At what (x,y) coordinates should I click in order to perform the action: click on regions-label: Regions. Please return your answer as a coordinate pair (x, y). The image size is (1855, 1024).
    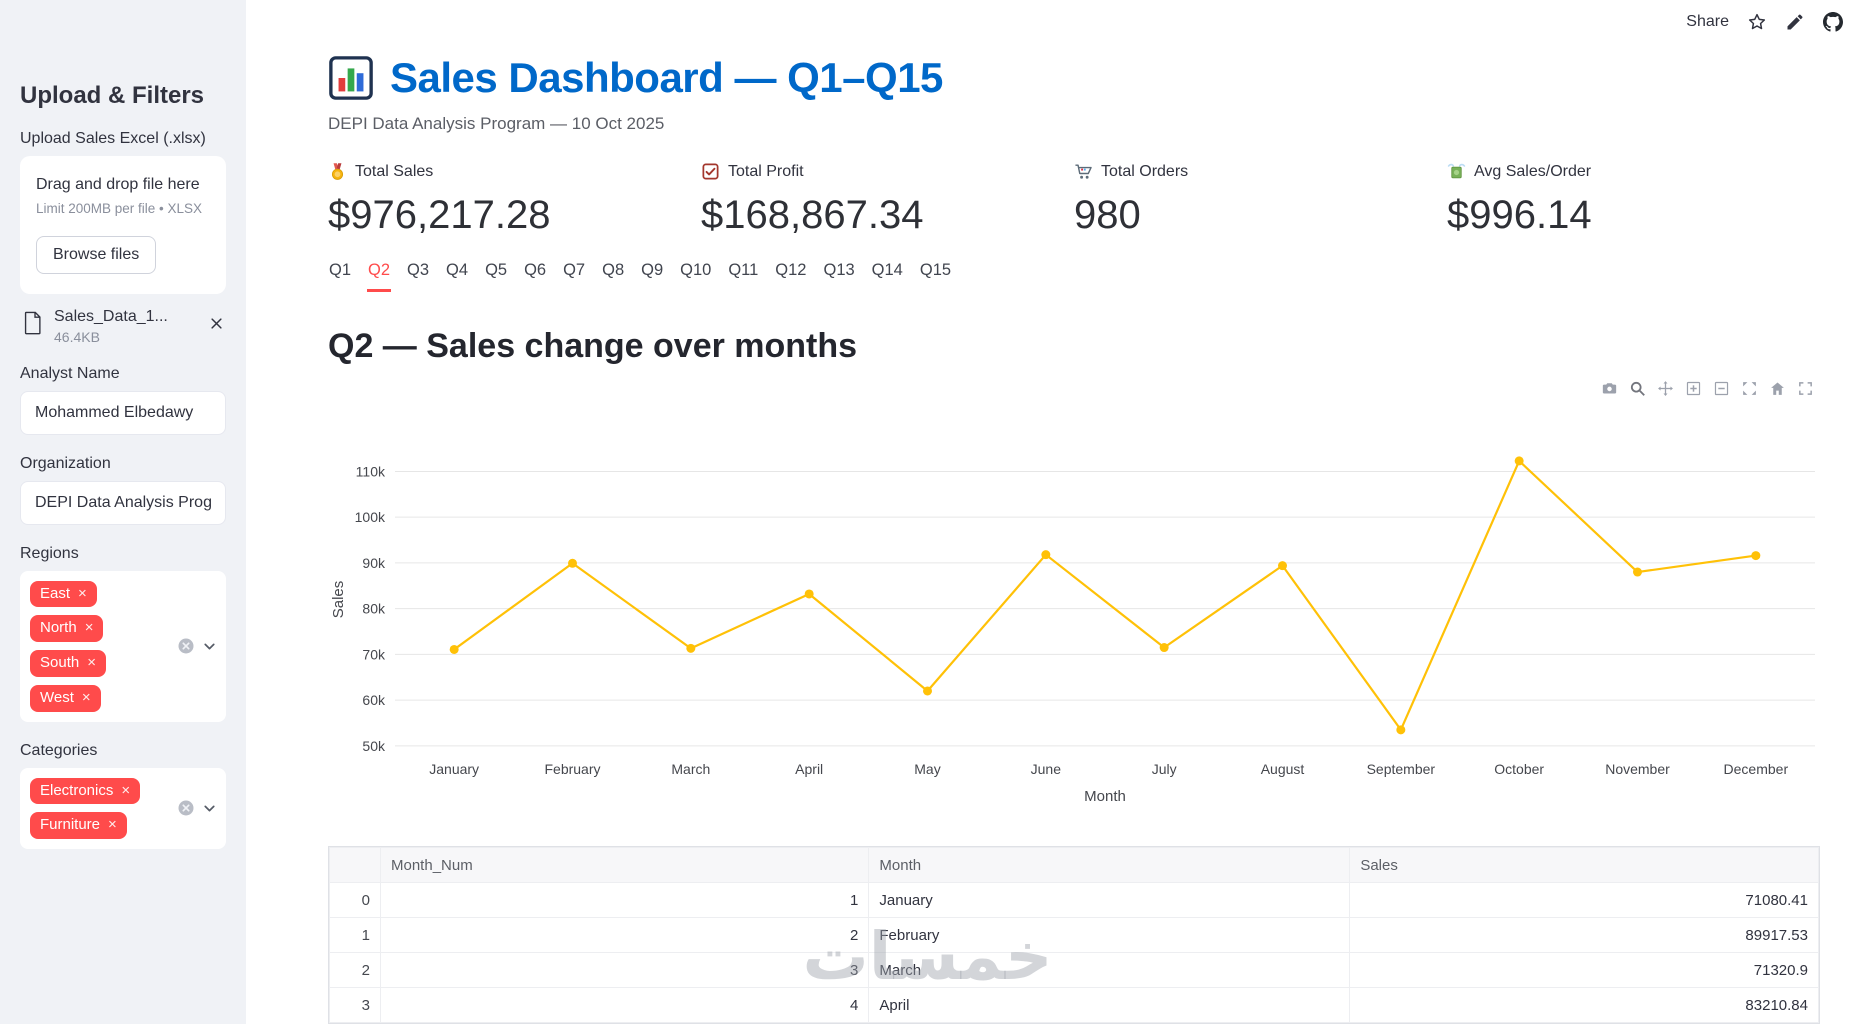
    Looking at the image, I should click on (49, 553).